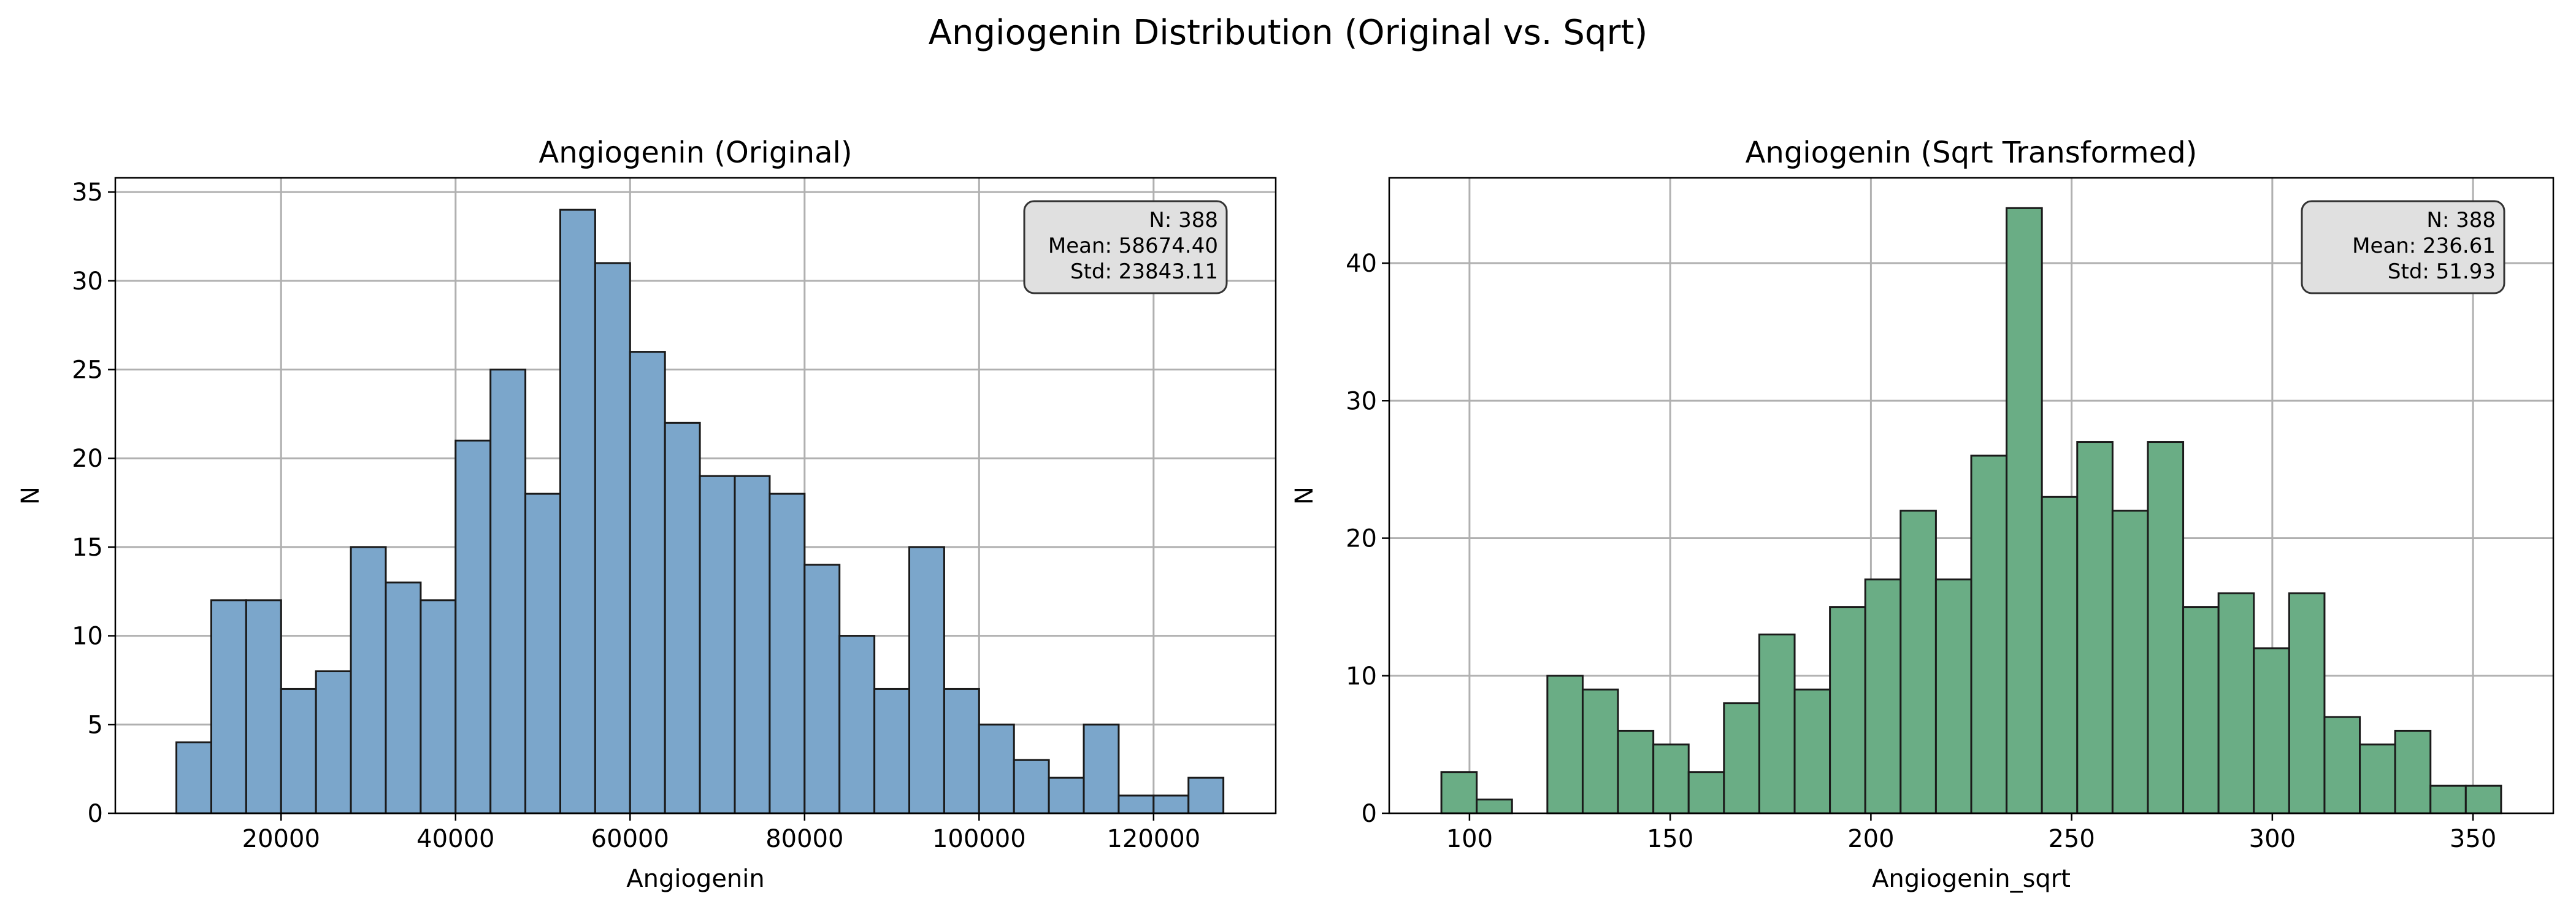 The width and height of the screenshot is (2576, 920). What do you see at coordinates (1469, 839) in the screenshot?
I see `x-tick-label: 100` at bounding box center [1469, 839].